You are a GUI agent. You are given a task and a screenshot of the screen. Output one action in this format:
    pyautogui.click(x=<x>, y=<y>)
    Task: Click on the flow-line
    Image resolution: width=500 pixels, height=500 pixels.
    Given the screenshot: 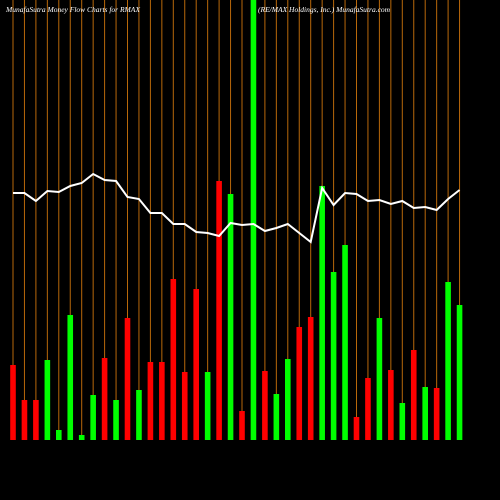 What is the action you would take?
    pyautogui.click(x=237, y=208)
    